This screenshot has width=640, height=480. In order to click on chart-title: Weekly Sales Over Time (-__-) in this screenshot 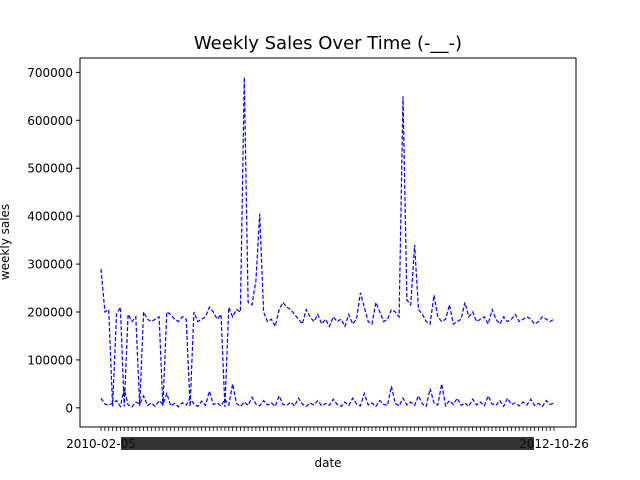, I will do `click(328, 43)`.